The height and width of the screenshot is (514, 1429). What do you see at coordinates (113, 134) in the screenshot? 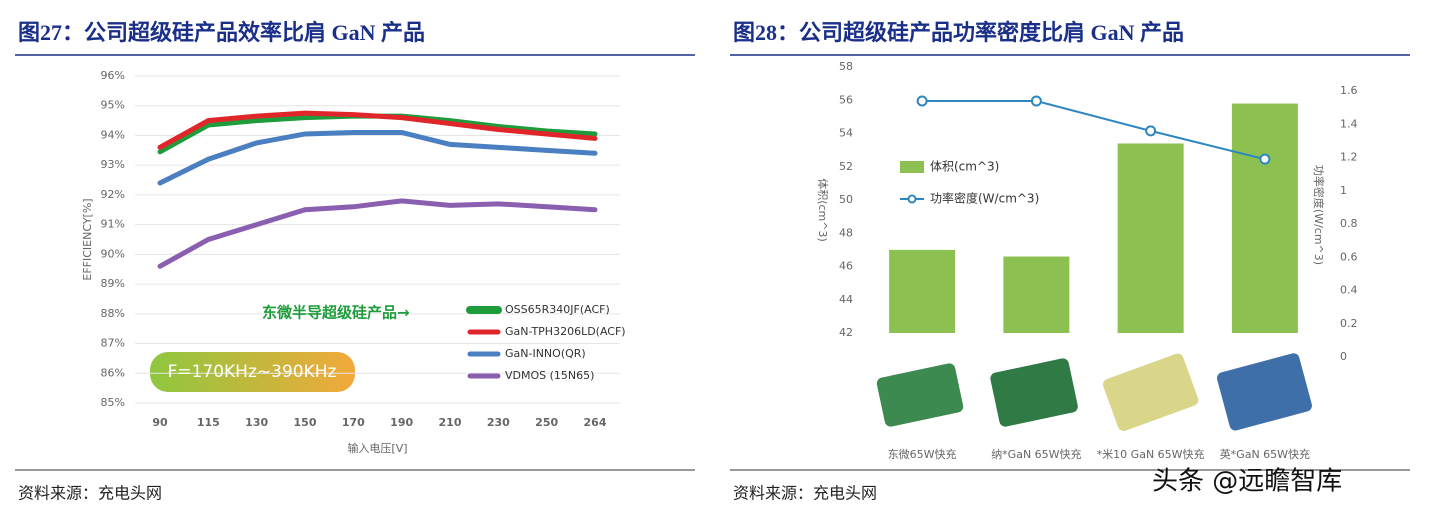
I see `y-tick-label: 94%` at bounding box center [113, 134].